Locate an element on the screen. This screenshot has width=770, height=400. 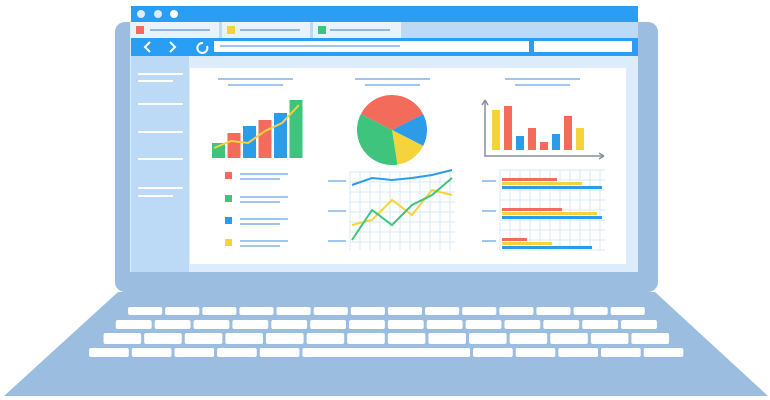
trend-line is located at coordinates (256, 126).